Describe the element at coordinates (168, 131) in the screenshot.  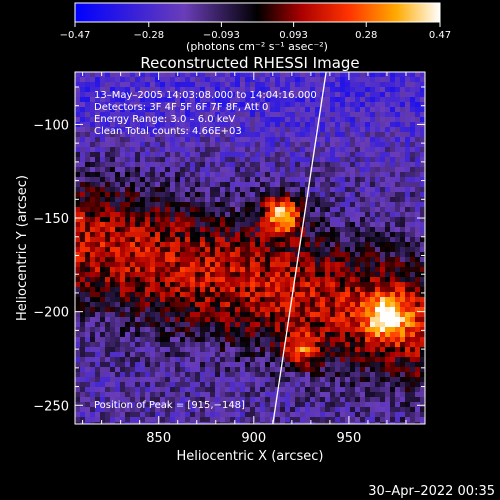
I see `annotation-clean: Clean Total counts: 4.66E+03` at that location.